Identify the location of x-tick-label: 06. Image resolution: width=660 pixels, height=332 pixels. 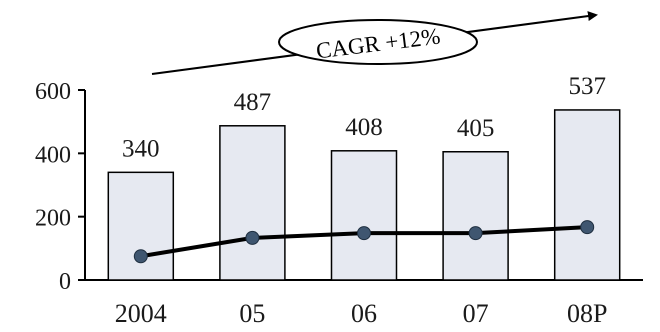
(364, 313).